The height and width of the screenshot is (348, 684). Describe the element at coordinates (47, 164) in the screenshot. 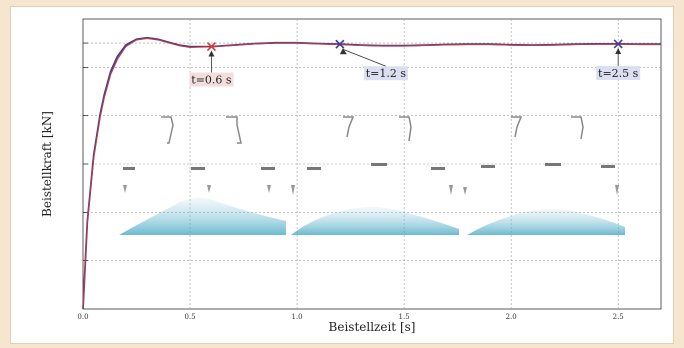

I see `y-axis-title: Beistellkraft [kN]` at that location.